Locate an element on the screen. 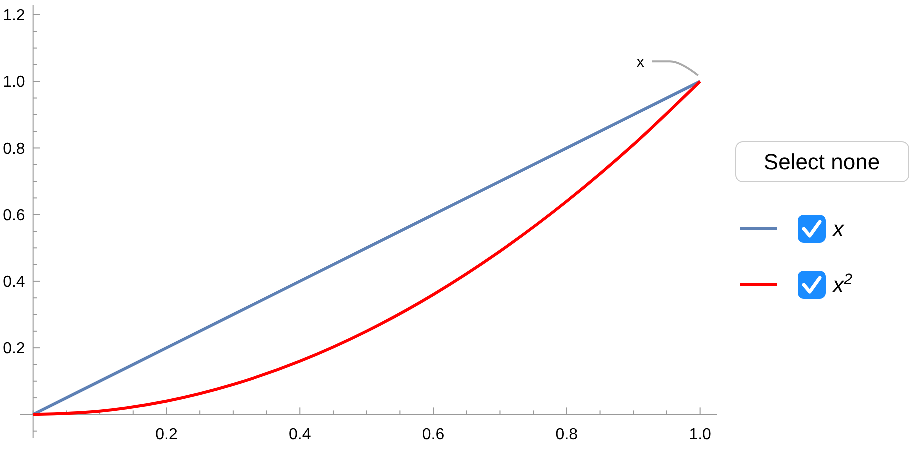 The image size is (914, 452). annotation: x is located at coordinates (640, 62).